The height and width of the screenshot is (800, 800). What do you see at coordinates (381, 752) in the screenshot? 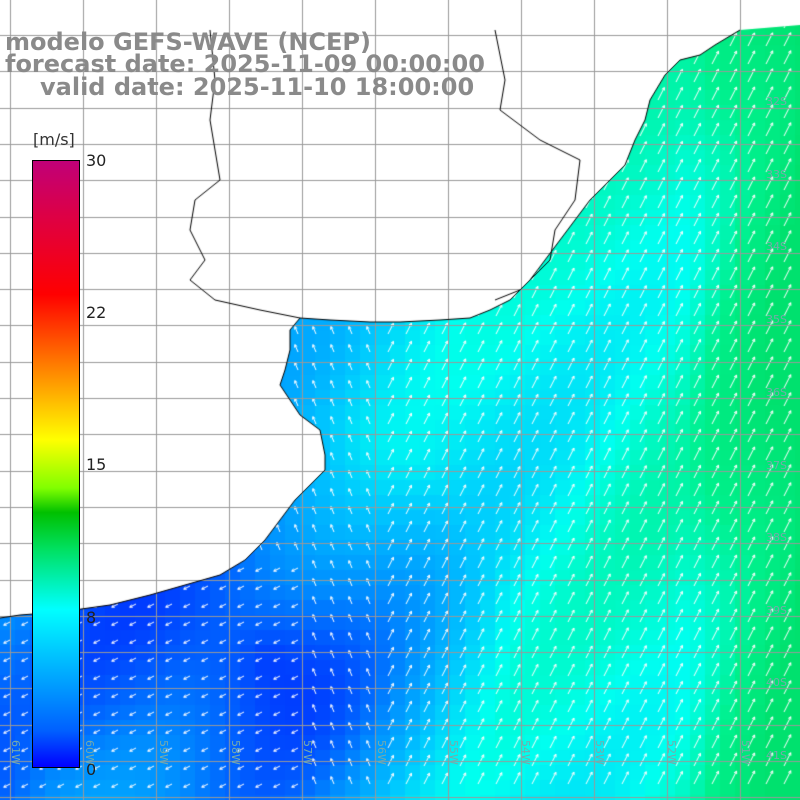
I see `lon-label: 56W` at bounding box center [381, 752].